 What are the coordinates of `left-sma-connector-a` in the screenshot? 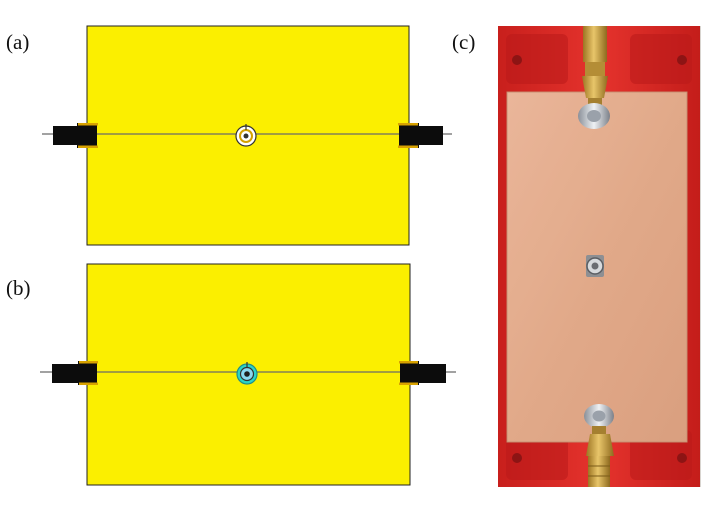 It's located at (75, 135).